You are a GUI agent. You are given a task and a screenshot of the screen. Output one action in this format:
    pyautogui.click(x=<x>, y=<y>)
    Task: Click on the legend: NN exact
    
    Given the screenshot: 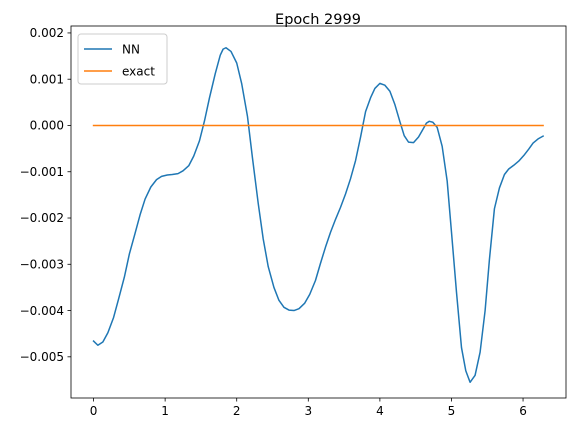 What is the action you would take?
    pyautogui.click(x=122, y=59)
    